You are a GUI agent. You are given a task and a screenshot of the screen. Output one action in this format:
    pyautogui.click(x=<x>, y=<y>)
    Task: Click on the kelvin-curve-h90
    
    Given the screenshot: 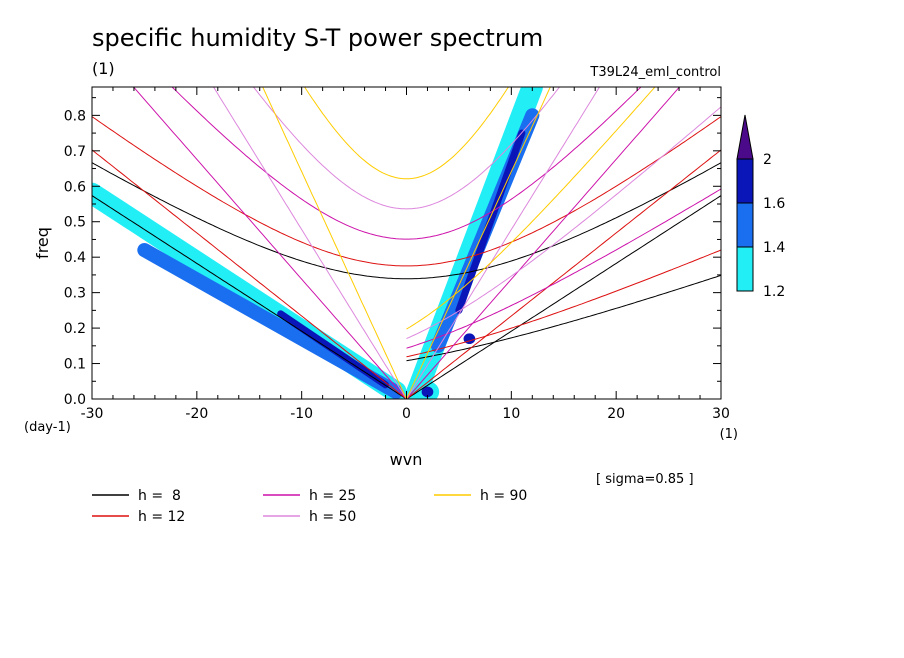 What is the action you would take?
    pyautogui.click(x=478, y=243)
    